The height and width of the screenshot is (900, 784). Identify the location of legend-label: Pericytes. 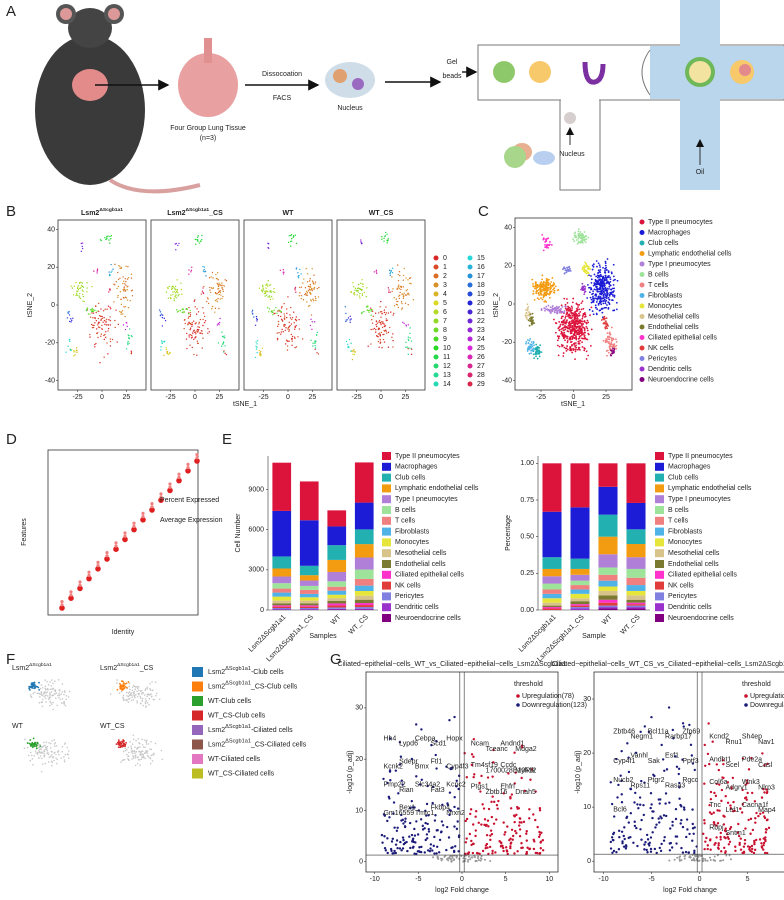
(409, 596).